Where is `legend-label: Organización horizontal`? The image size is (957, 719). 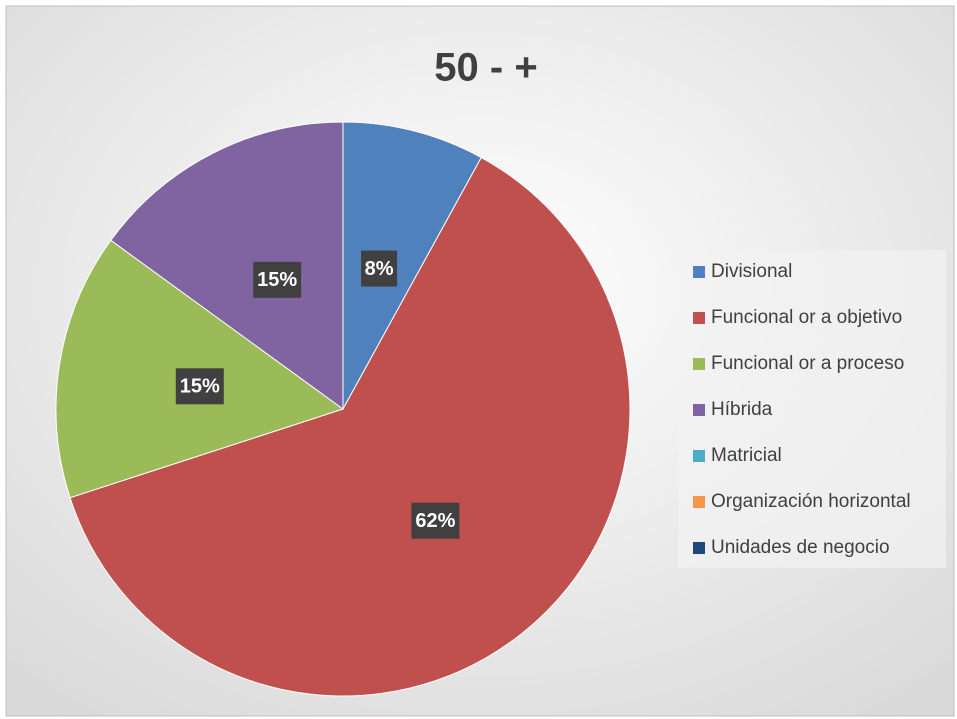 legend-label: Organización horizontal is located at coordinates (811, 501).